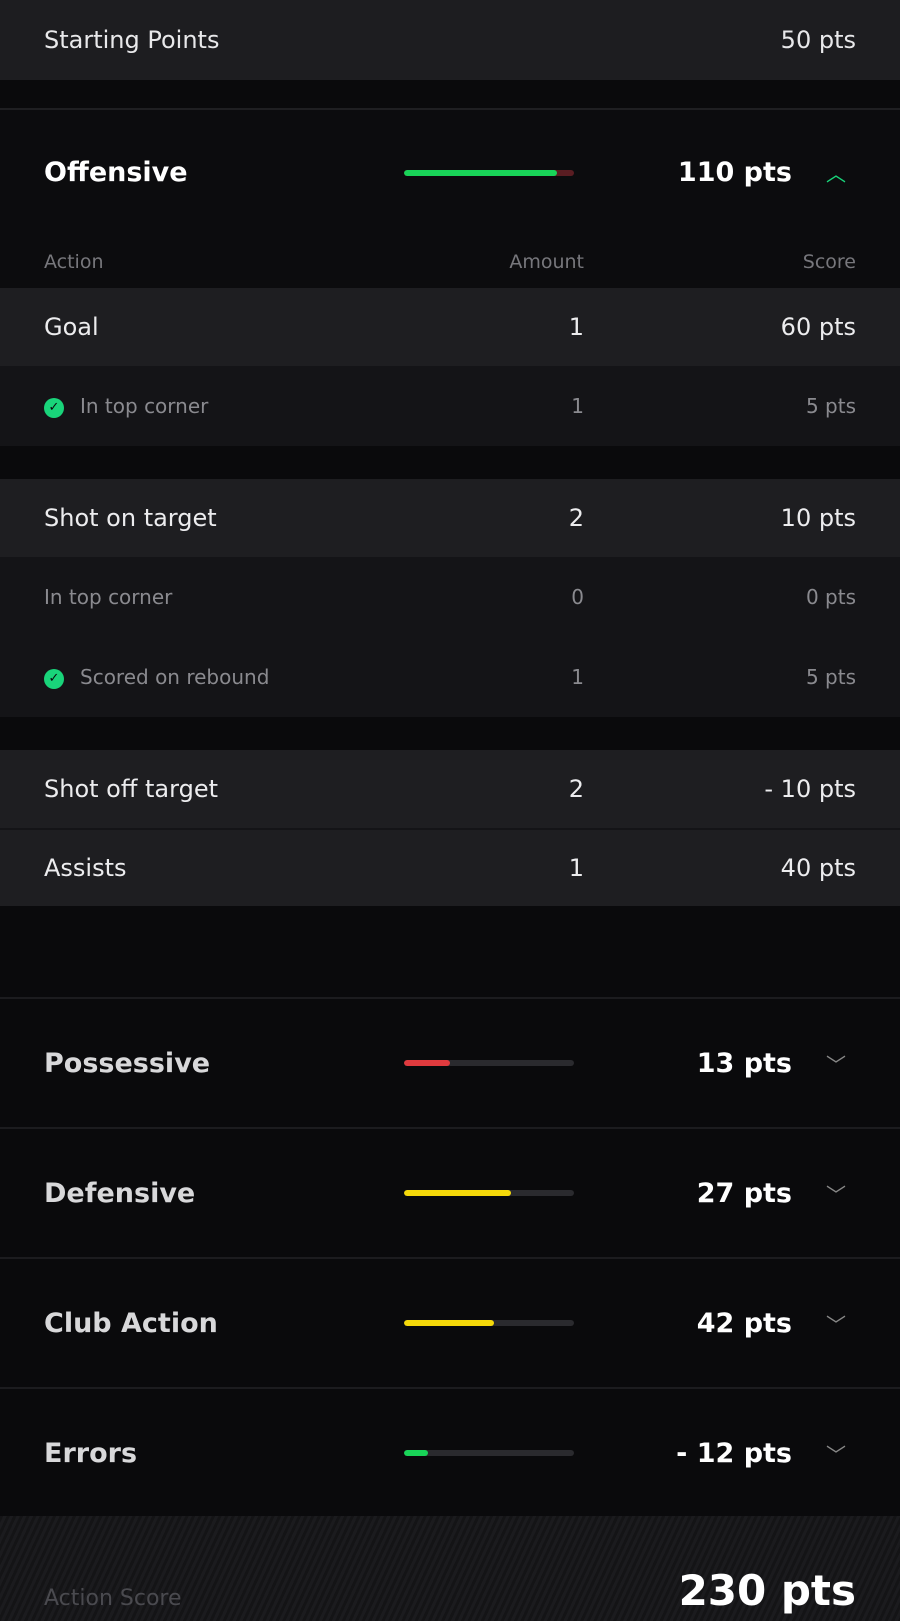  What do you see at coordinates (113, 1598) in the screenshot?
I see `action-score-label: Action Score` at bounding box center [113, 1598].